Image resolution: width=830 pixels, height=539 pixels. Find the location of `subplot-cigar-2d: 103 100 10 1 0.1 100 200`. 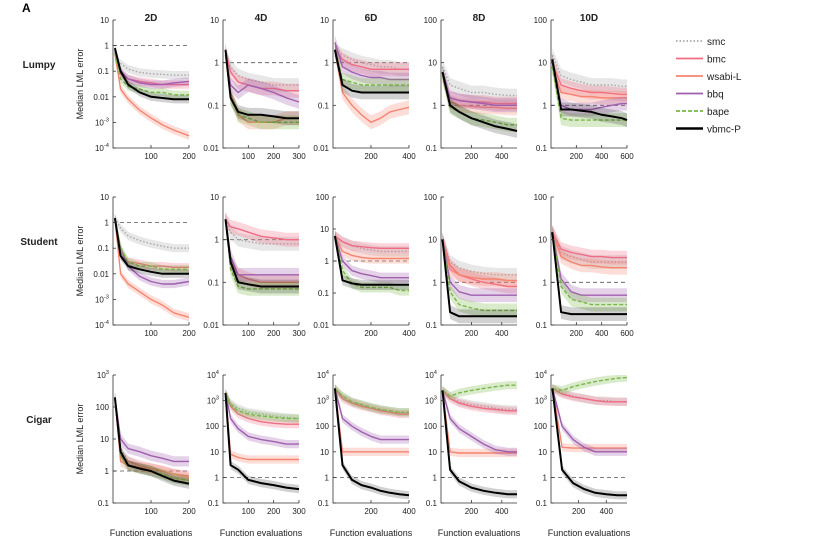

subplot-cigar-2d: 103 100 10 1 0.1 100 200 is located at coordinates (146, 443).